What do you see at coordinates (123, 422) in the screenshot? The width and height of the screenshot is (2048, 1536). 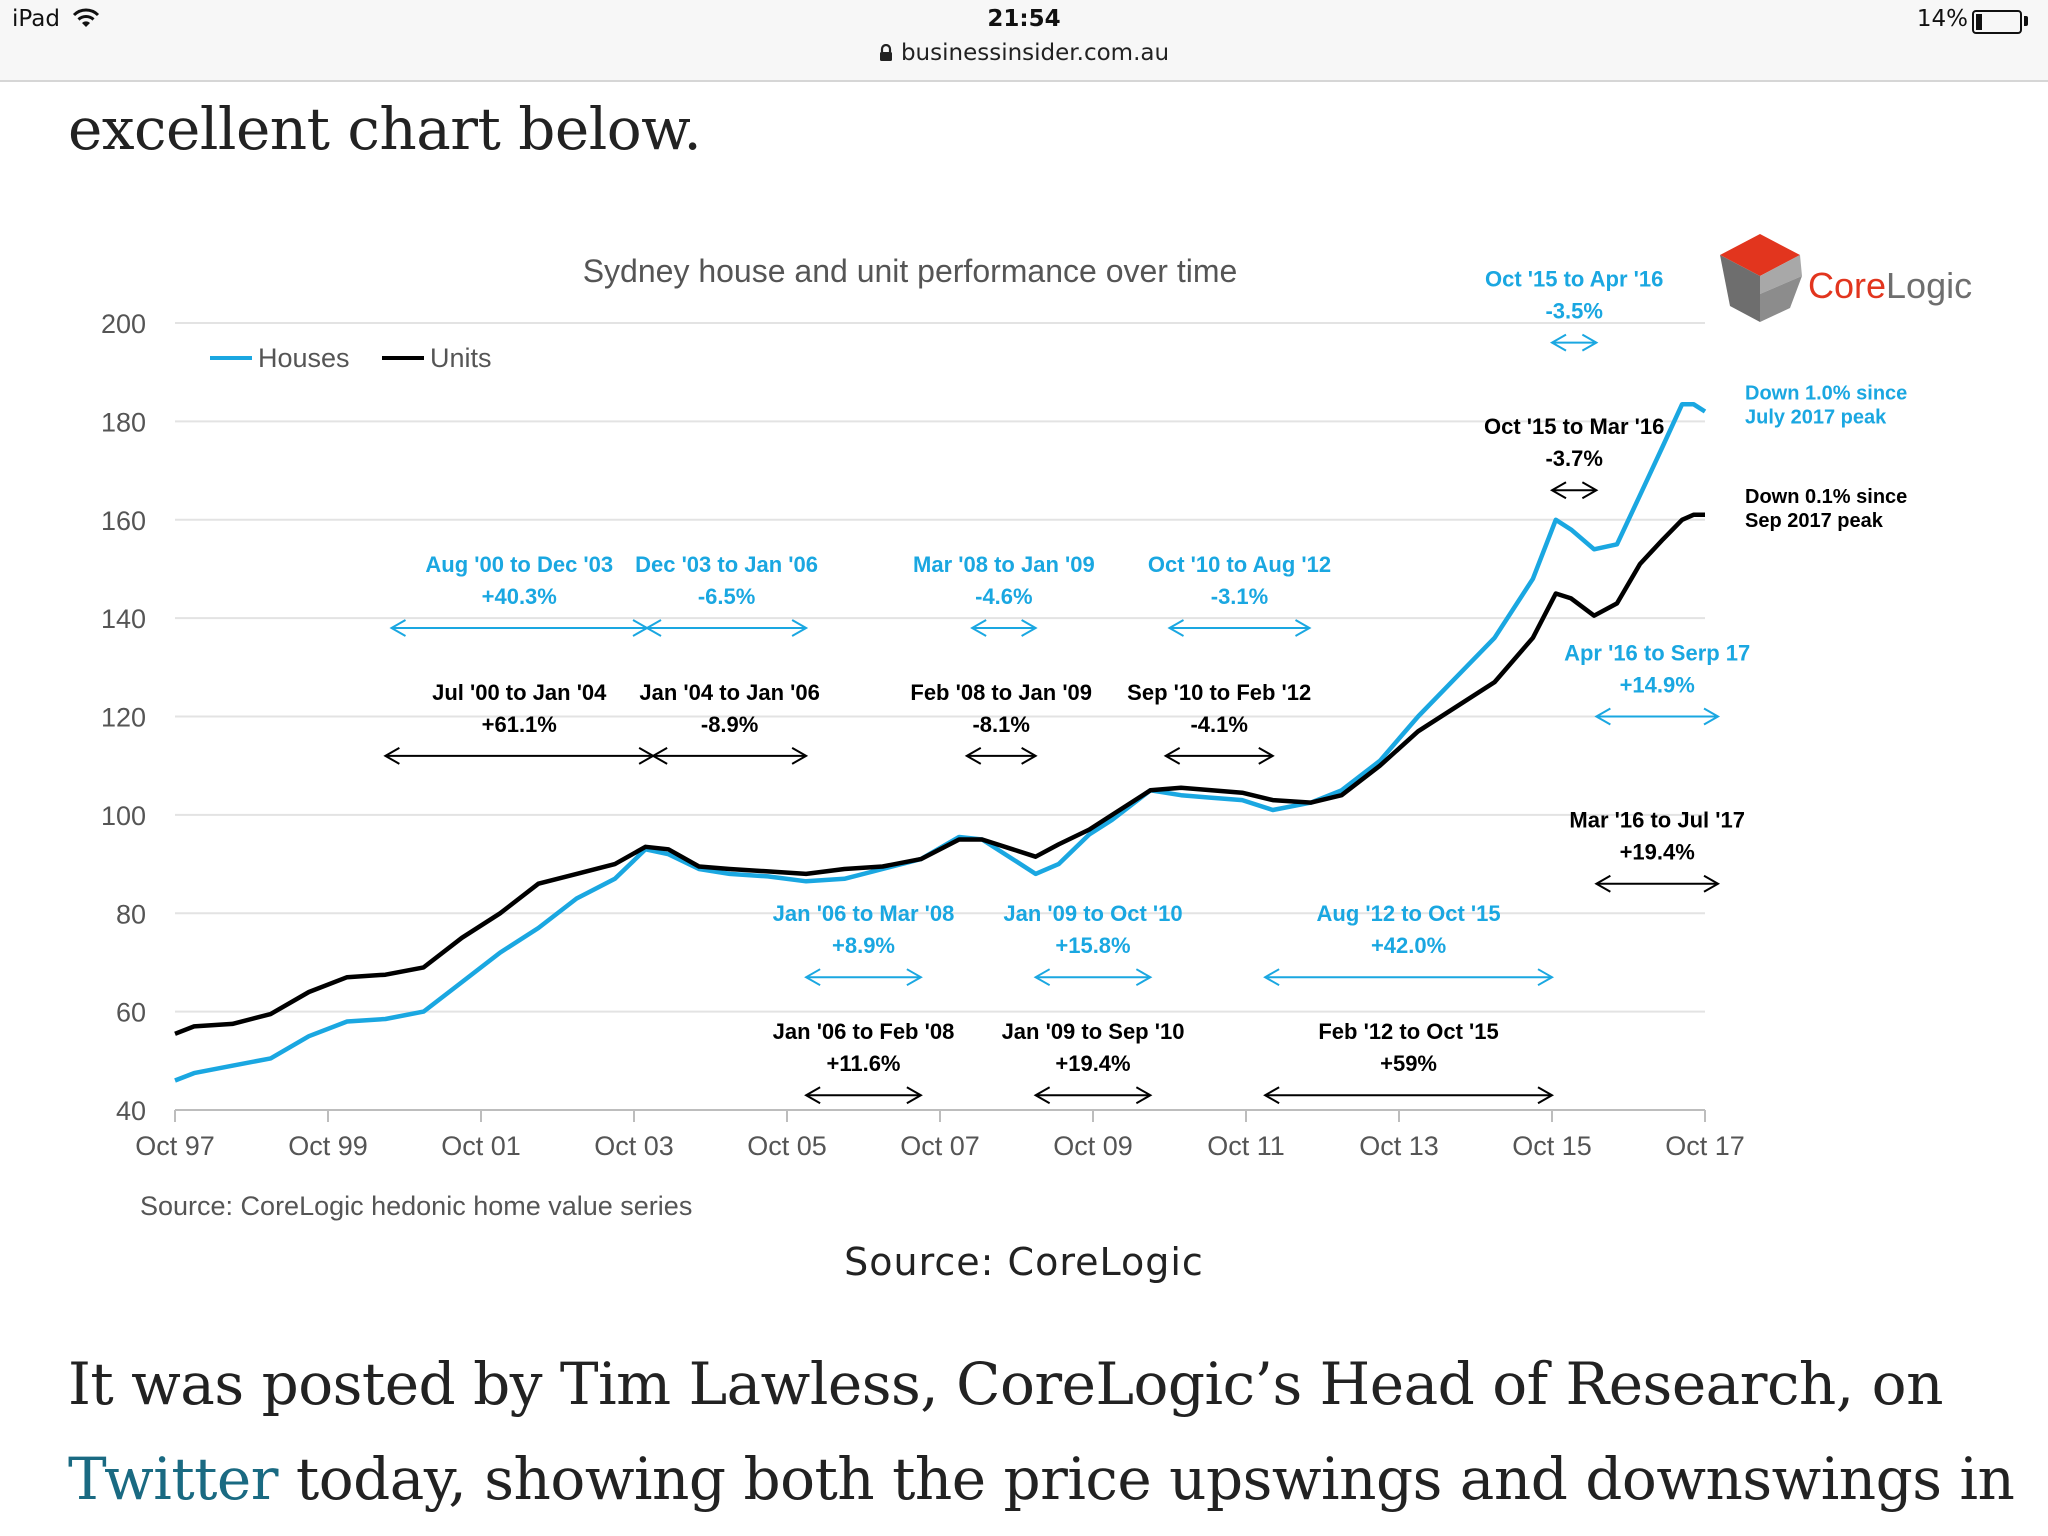 I see `y-tick-label: 180` at bounding box center [123, 422].